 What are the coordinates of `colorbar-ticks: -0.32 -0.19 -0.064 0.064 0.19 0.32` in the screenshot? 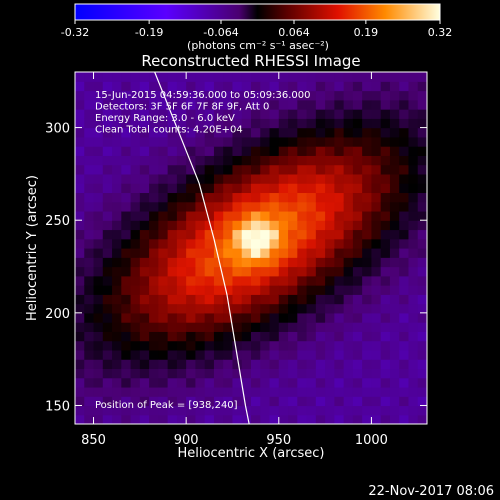 It's located at (256, 29).